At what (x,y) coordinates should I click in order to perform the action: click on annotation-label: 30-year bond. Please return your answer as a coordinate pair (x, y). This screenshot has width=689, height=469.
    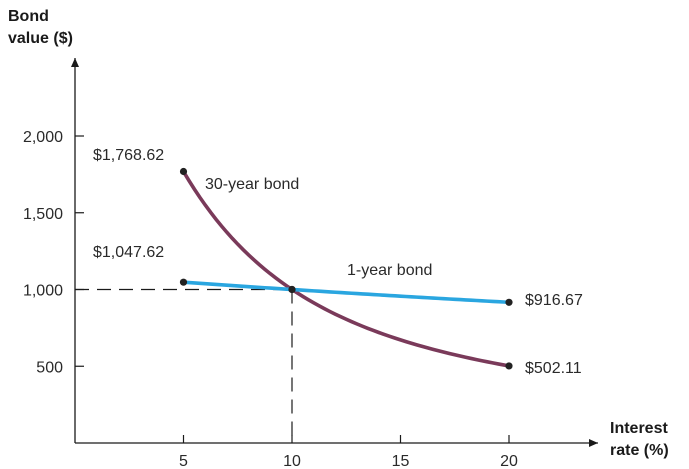
    Looking at the image, I should click on (252, 184).